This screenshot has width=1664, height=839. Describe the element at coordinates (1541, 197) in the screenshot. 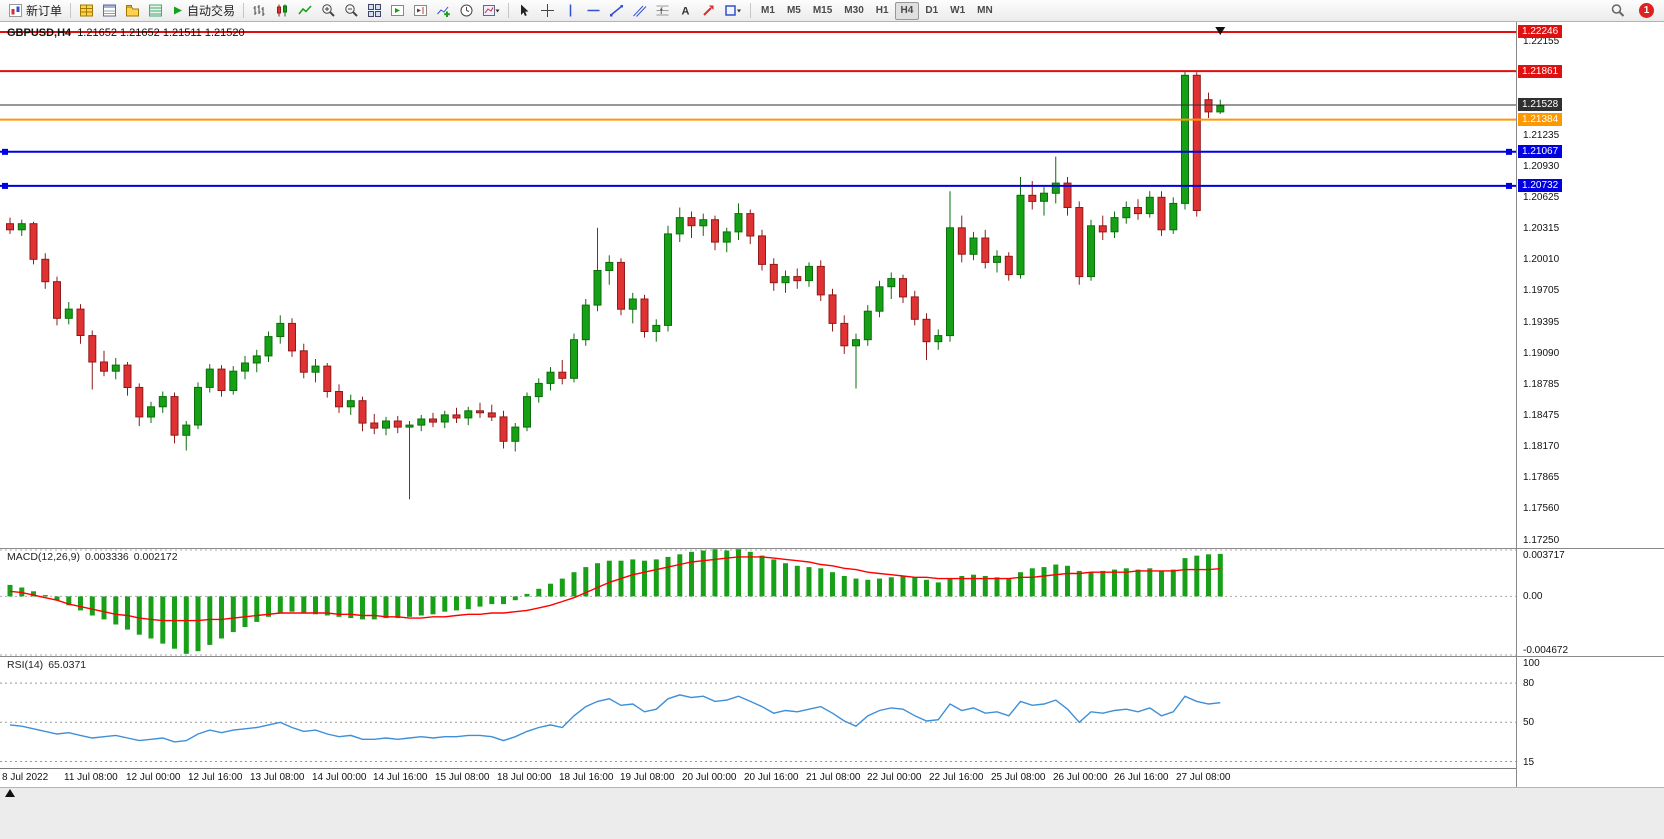

I see `price-axis-tick: 1.20625` at that location.